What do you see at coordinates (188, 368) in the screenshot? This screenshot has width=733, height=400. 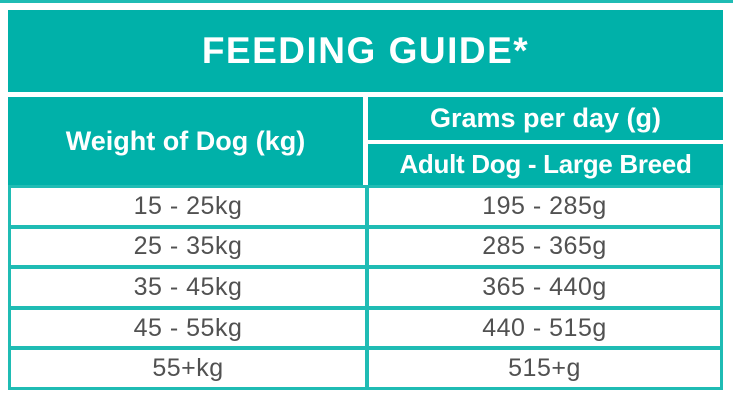 I see `weight-cell: 55+kg` at bounding box center [188, 368].